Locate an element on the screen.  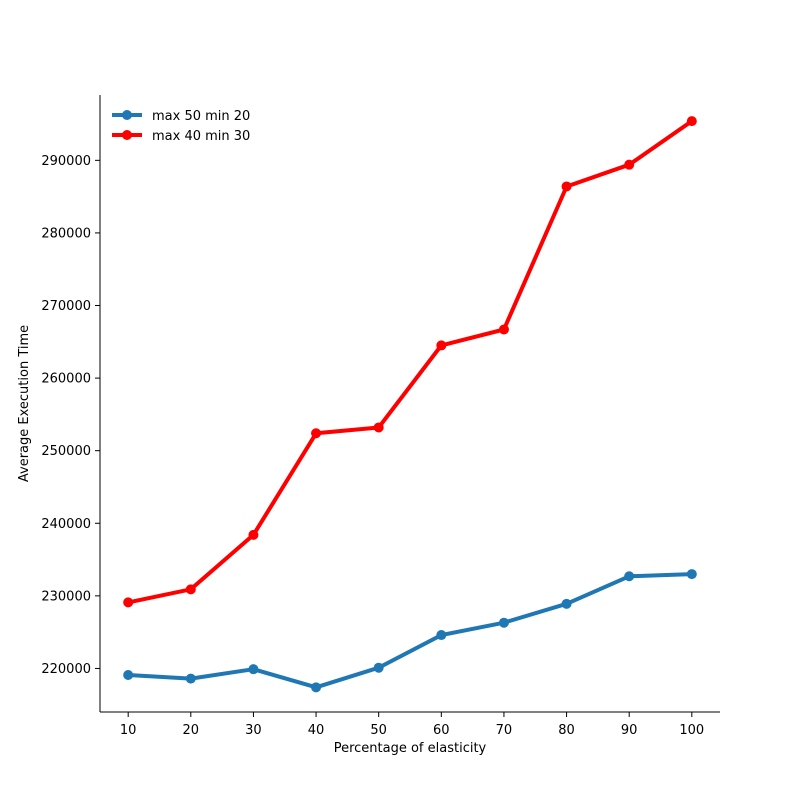
series-line is located at coordinates (410, 631).